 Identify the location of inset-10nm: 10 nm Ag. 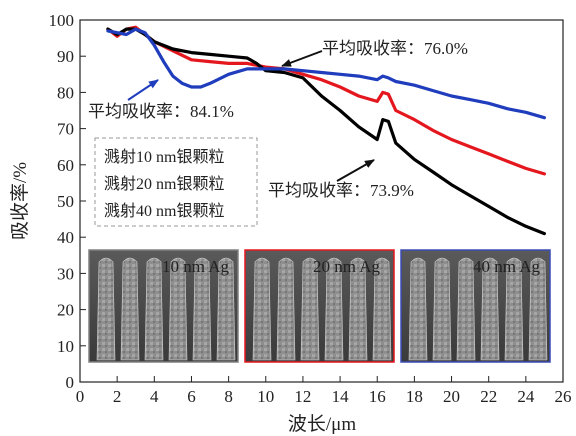
(163, 306).